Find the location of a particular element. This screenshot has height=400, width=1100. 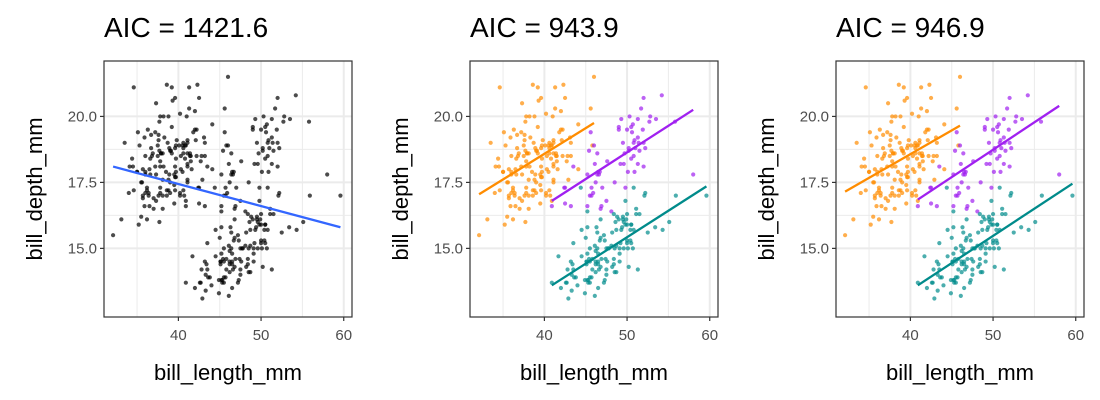

plot-border is located at coordinates (960, 189).